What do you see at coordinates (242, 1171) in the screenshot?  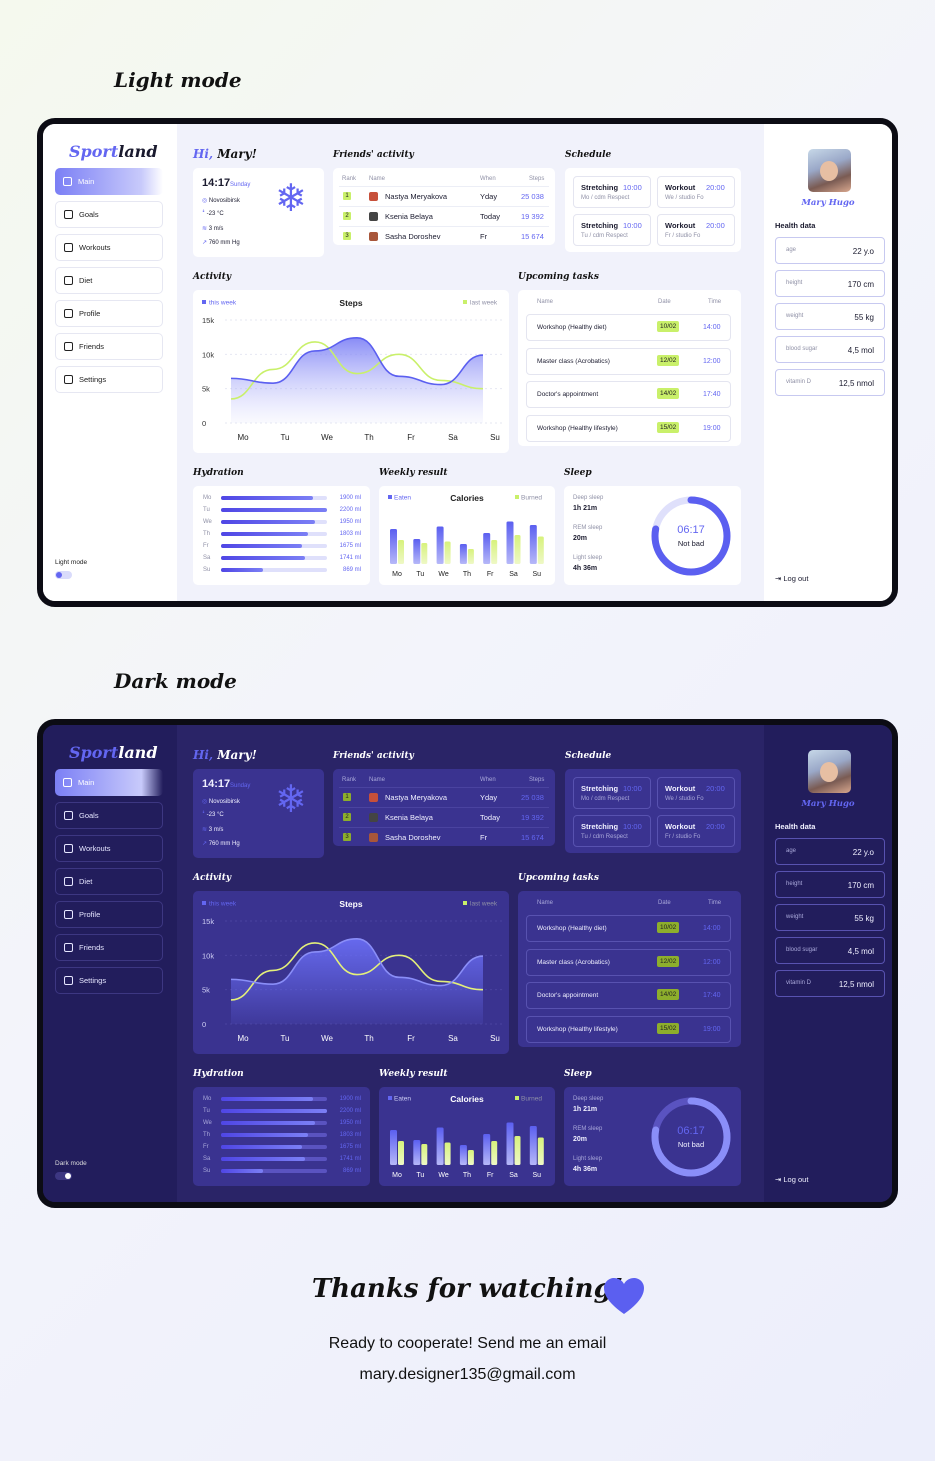 I see `hydration-bar` at bounding box center [242, 1171].